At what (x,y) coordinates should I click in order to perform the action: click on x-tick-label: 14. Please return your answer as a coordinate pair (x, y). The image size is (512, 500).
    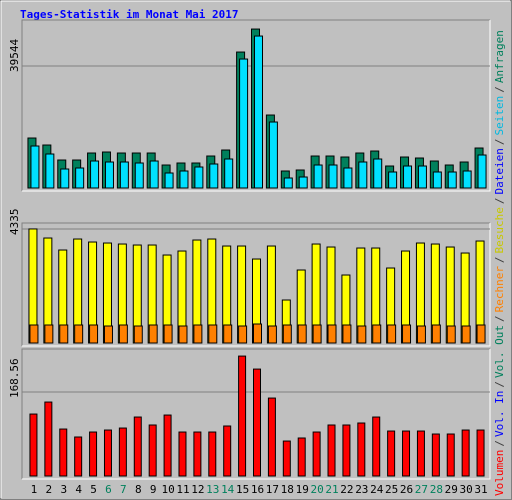
    Looking at the image, I should click on (228, 489).